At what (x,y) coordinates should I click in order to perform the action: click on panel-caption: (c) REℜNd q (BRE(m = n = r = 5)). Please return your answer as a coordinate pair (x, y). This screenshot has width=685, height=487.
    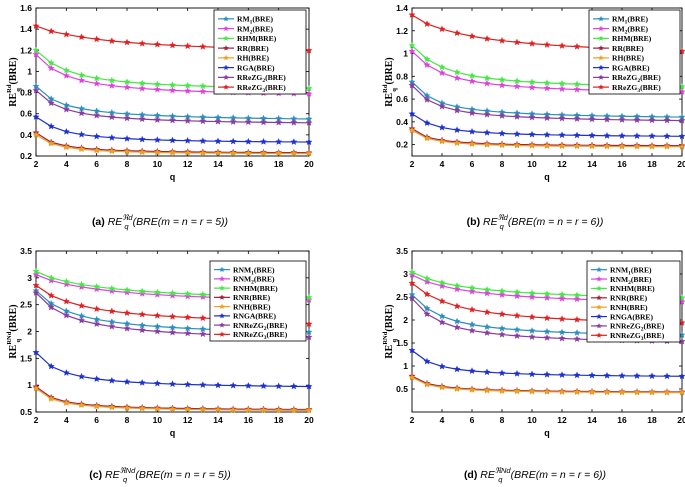
    Looking at the image, I should click on (160, 475).